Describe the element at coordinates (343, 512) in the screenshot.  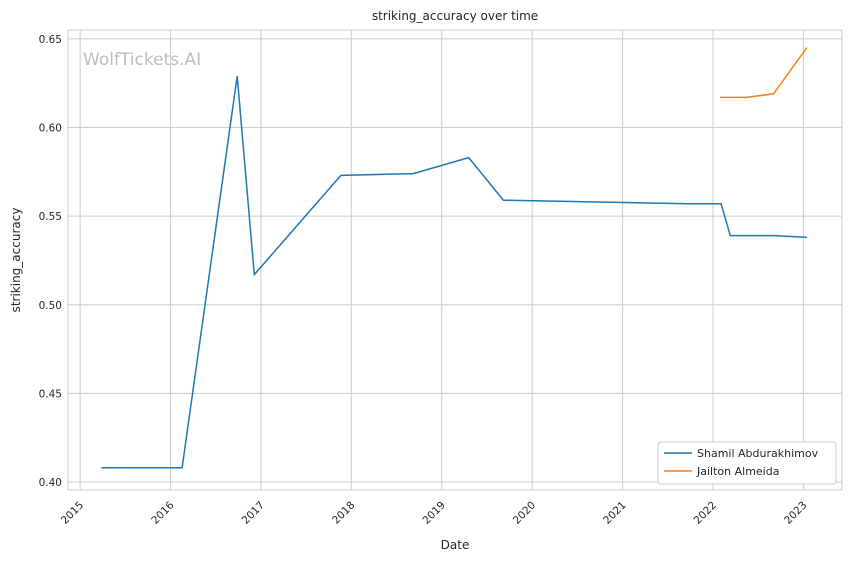
I see `x-tick-label: 2018` at that location.